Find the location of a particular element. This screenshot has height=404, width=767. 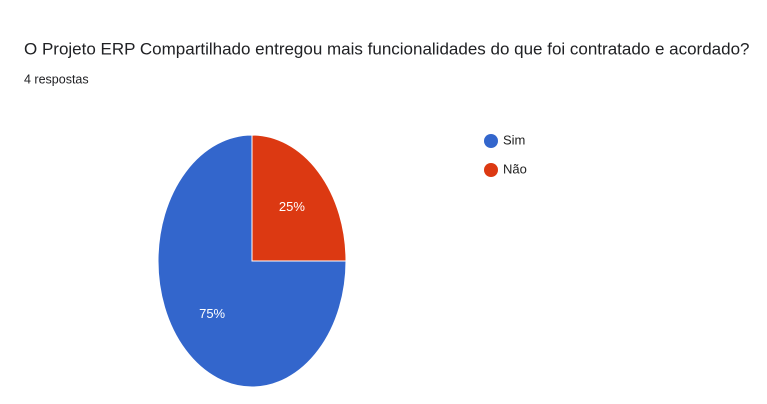

legend-label: Não is located at coordinates (515, 168).